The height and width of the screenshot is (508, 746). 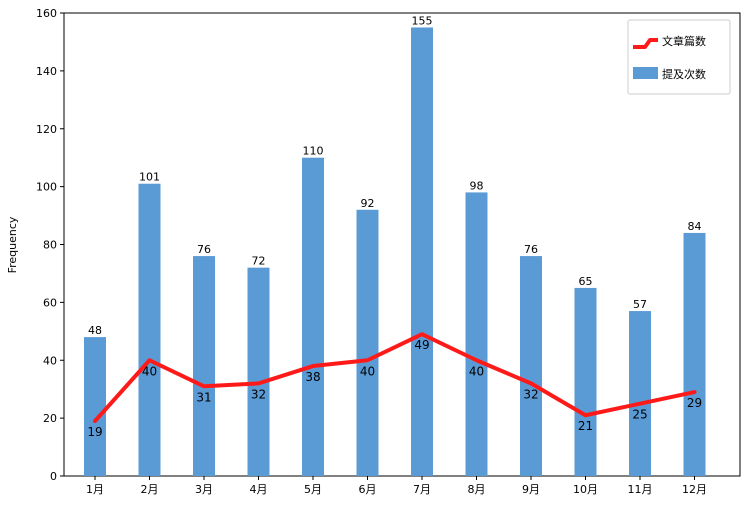 What do you see at coordinates (50, 418) in the screenshot?
I see `y-tick-label: 20` at bounding box center [50, 418].